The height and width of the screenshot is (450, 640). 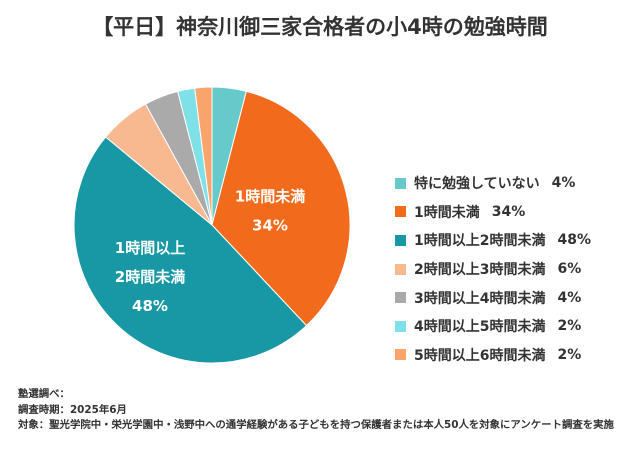 I want to click on slice-percent-label: 48%, so click(x=150, y=306).